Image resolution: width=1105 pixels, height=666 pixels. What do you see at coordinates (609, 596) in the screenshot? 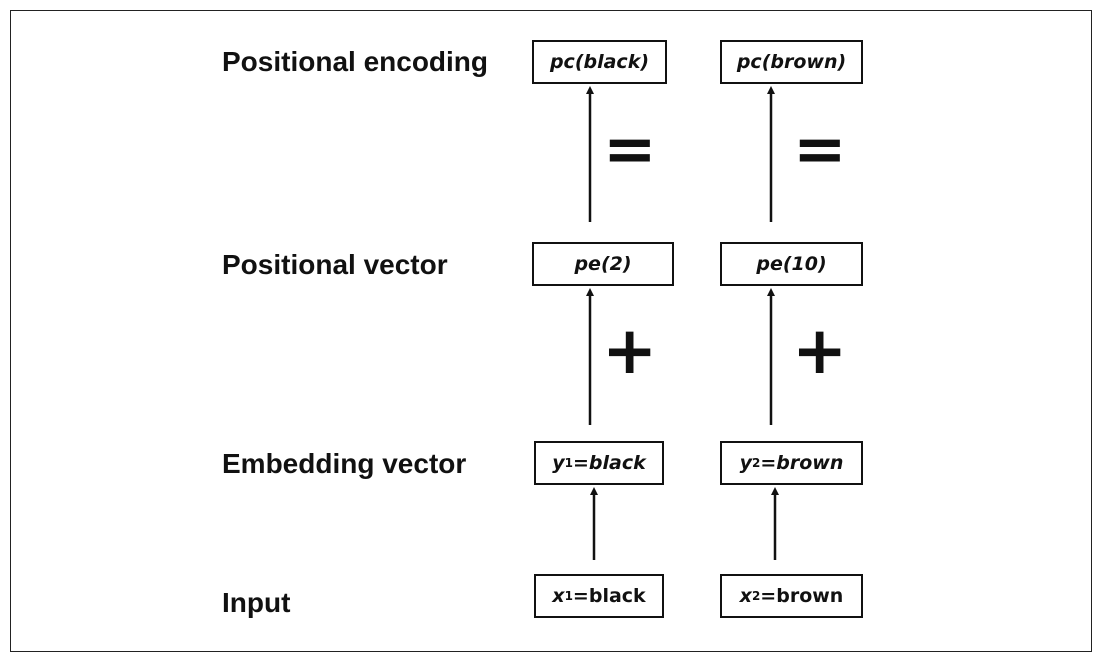
I see `input-word-1: =black` at bounding box center [609, 596].